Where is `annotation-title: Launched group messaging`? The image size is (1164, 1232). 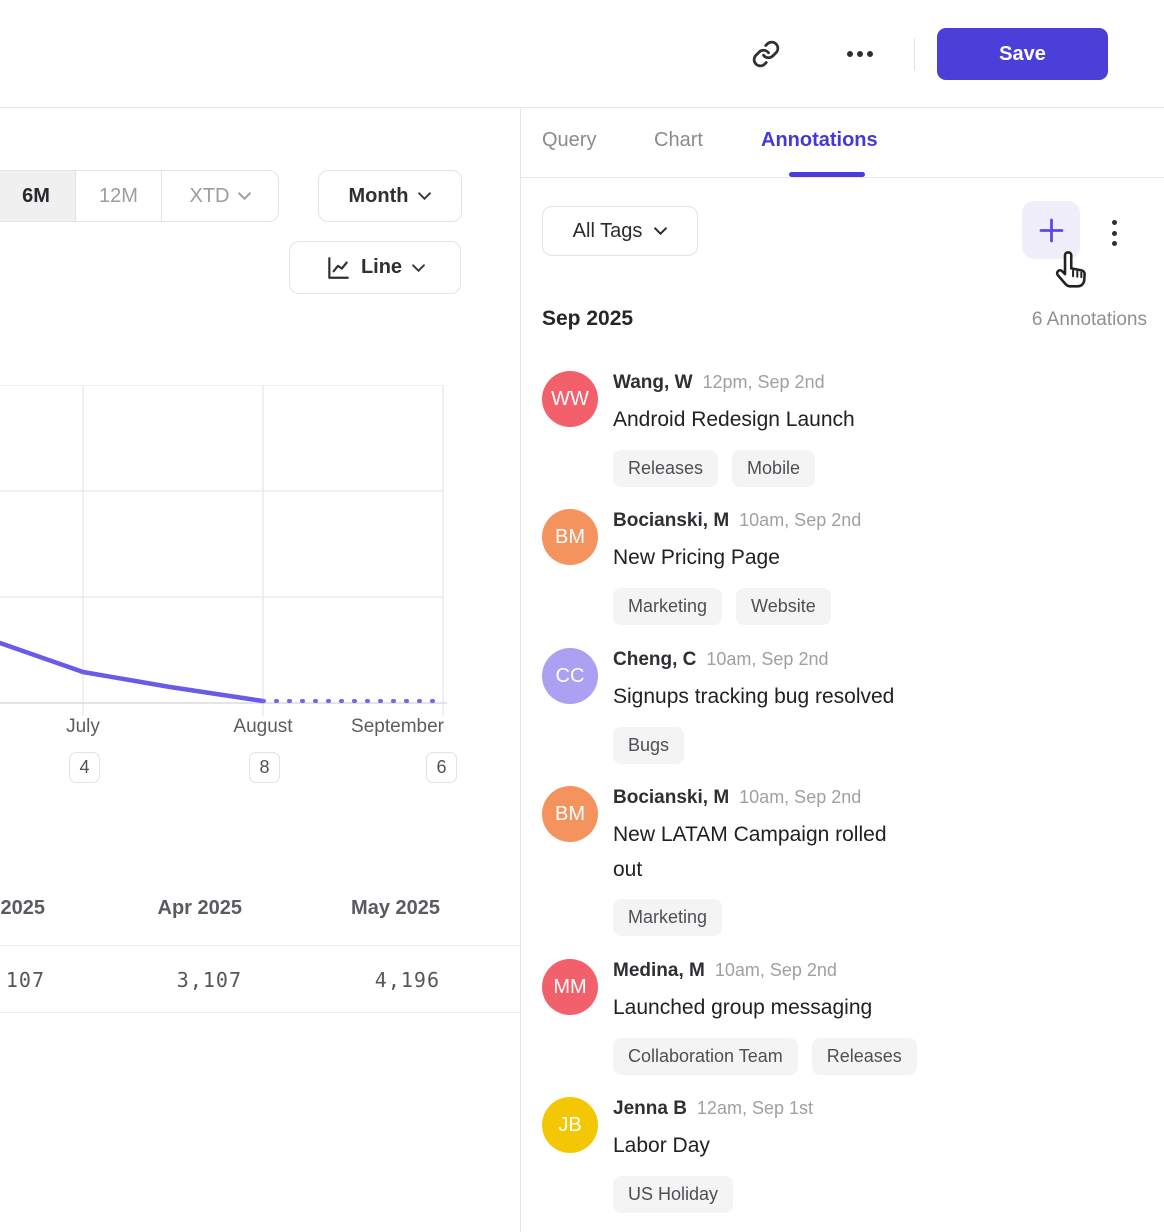
annotation-title: Launched group messaging is located at coordinates (743, 1007).